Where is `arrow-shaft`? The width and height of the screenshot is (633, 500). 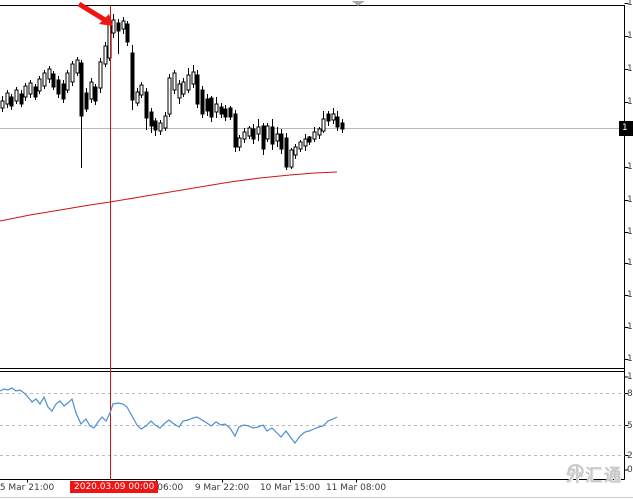 arrow-shaft is located at coordinates (92, 12).